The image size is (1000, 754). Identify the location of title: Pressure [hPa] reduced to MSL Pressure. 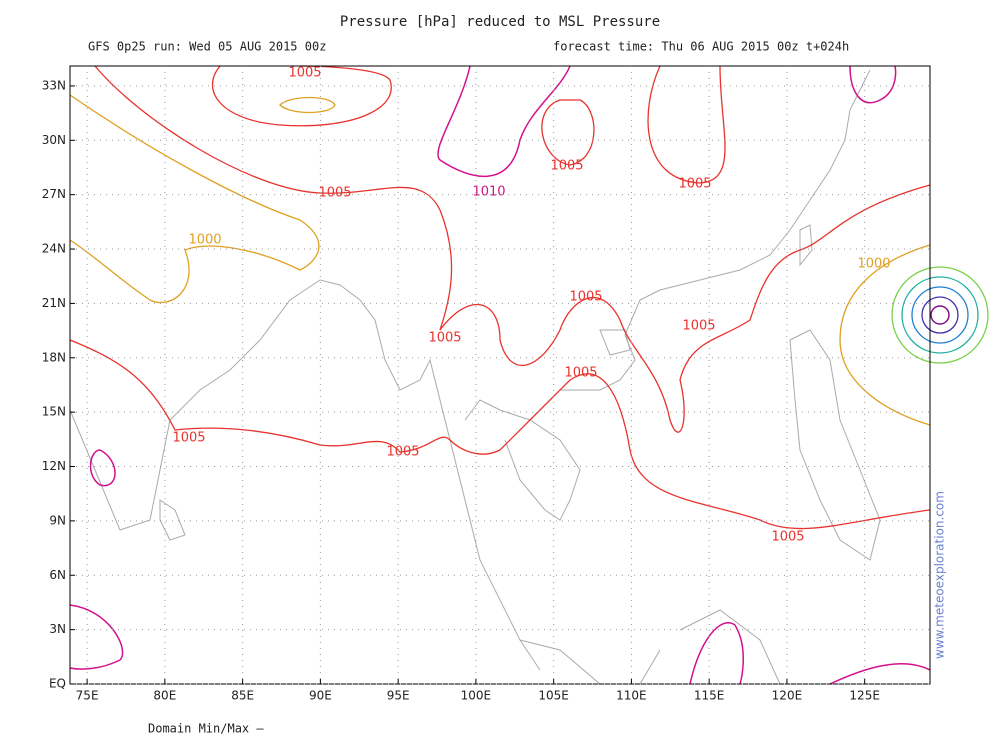
(500, 22).